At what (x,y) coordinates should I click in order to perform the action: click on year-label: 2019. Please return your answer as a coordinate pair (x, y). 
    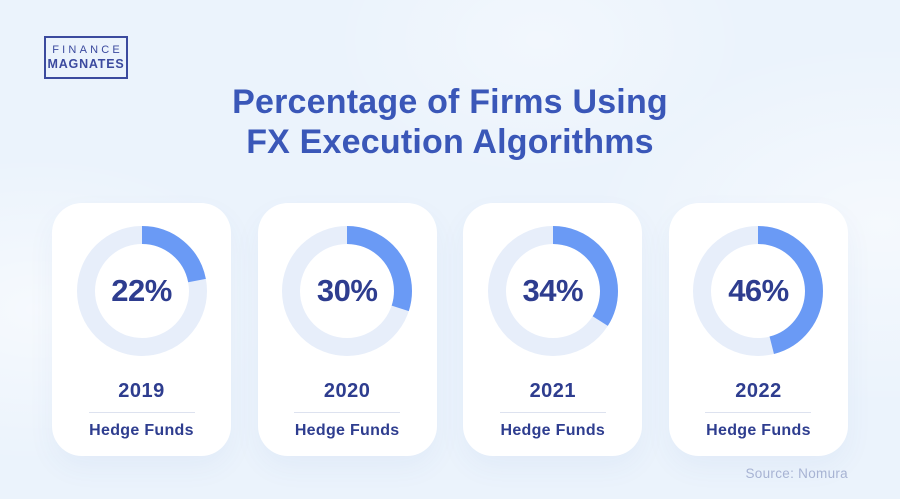
    Looking at the image, I should click on (141, 391).